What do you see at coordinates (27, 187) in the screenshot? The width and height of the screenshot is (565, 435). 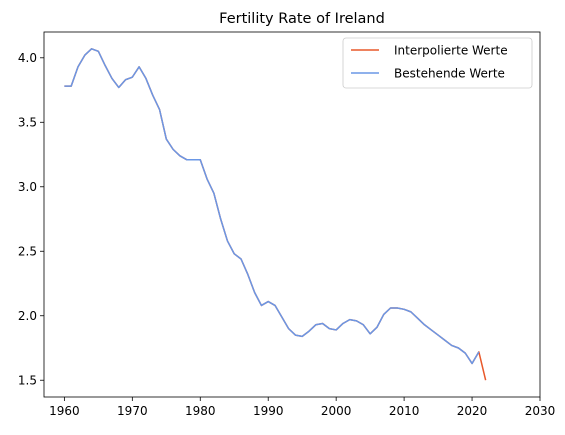 I see `y-tick-label: 3.0` at bounding box center [27, 187].